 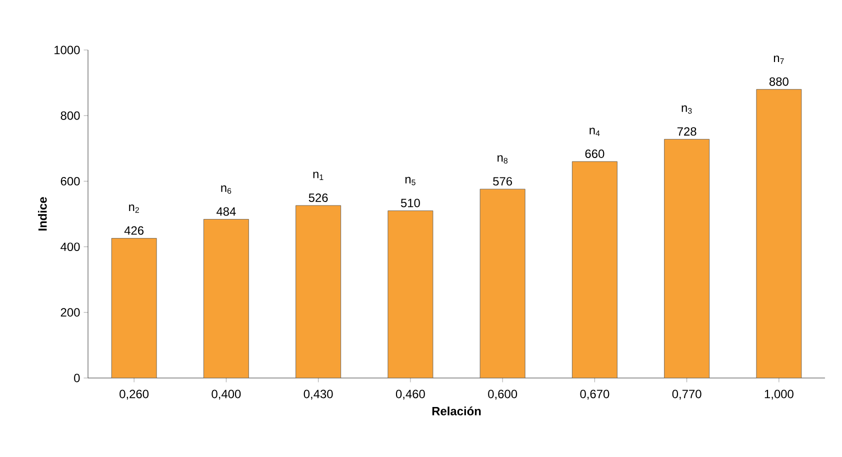 I want to click on data-label: 880, so click(x=778, y=81).